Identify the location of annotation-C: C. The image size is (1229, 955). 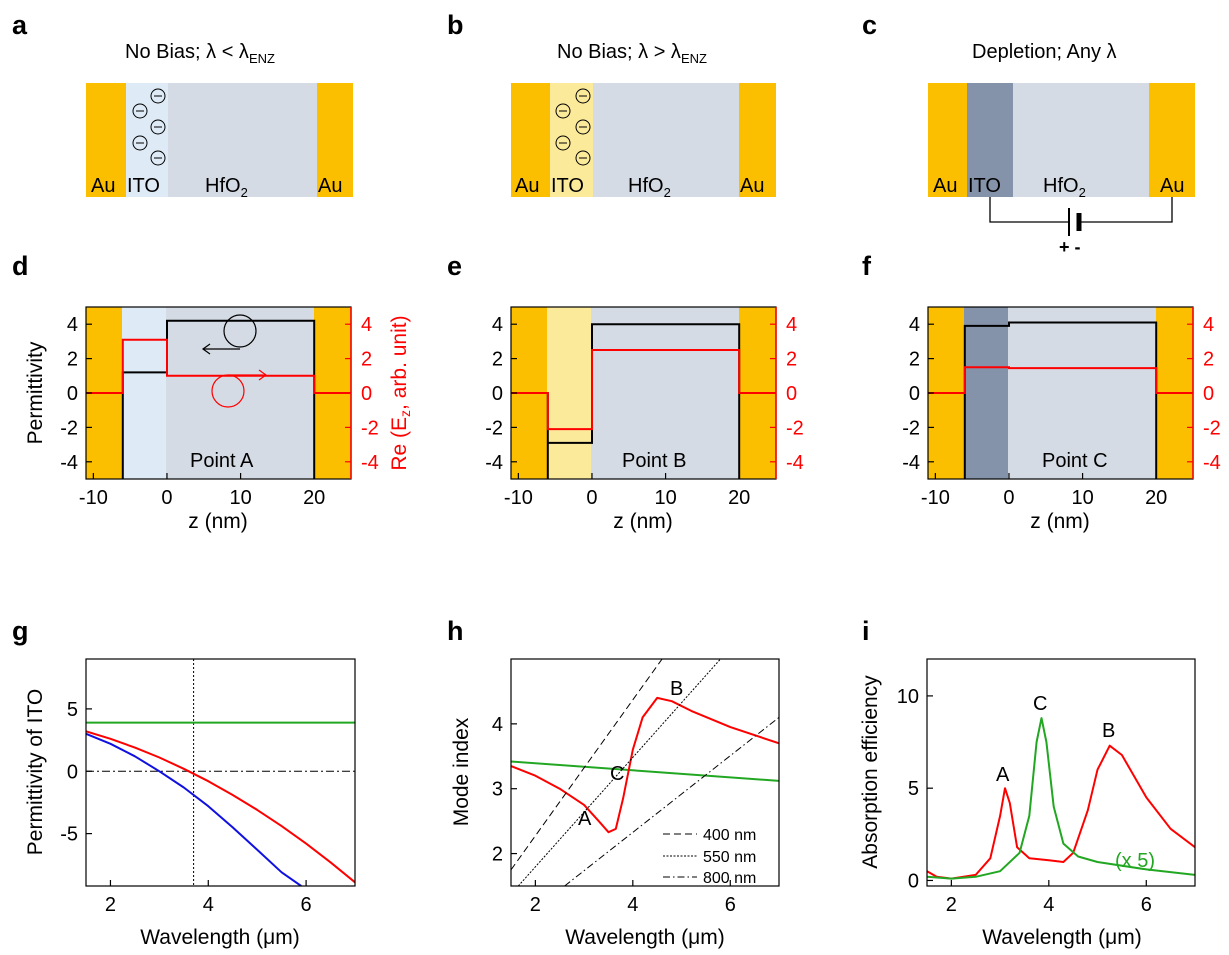
(617, 774).